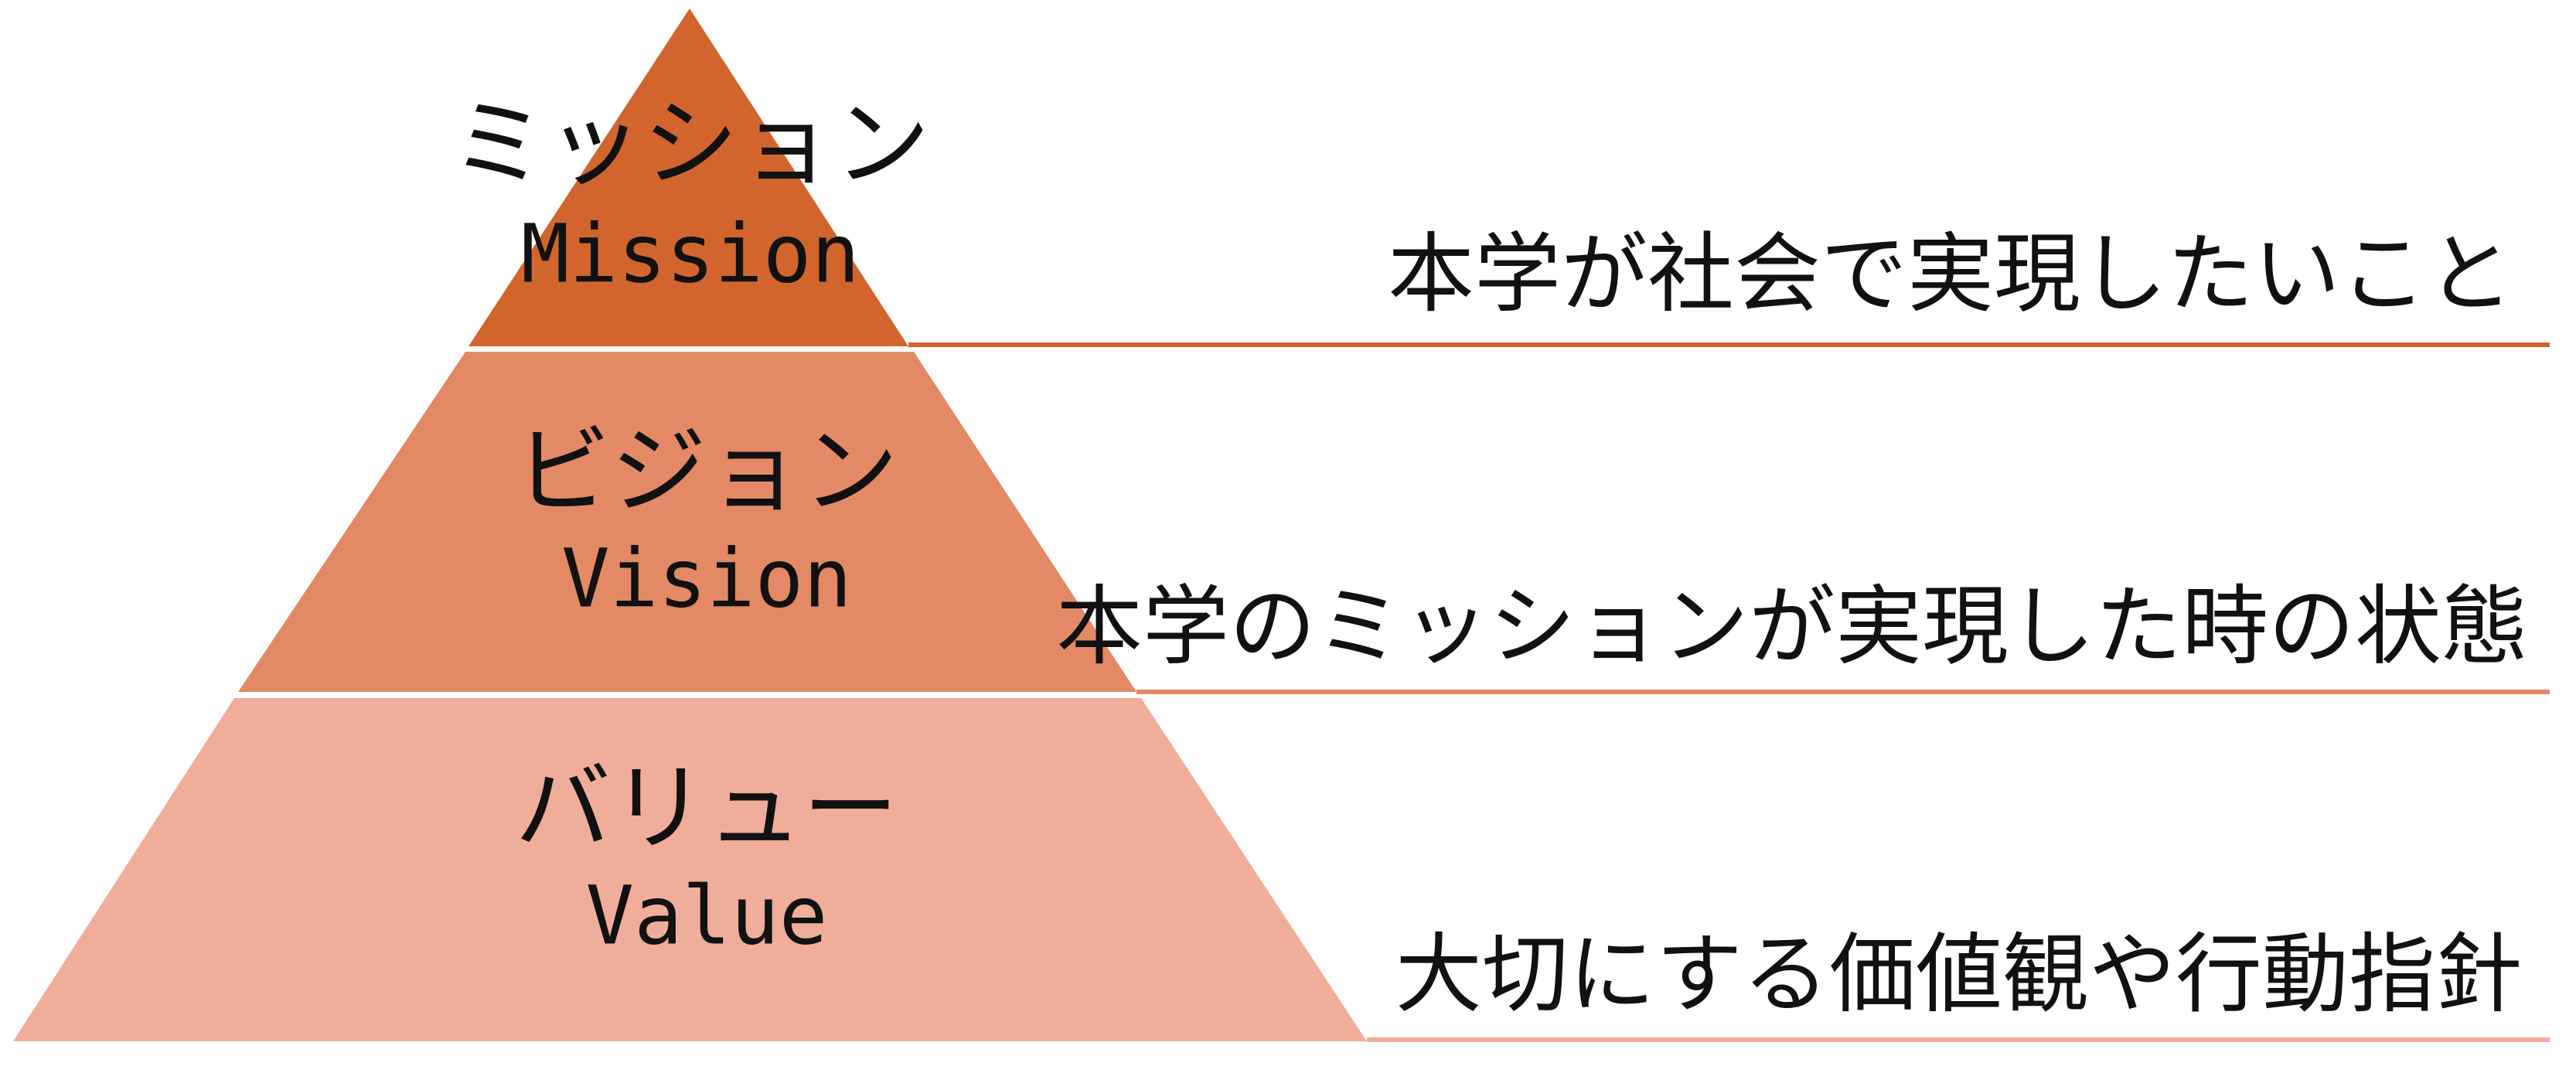 Image resolution: width=2576 pixels, height=1073 pixels. I want to click on level-title-en: Value, so click(706, 915).